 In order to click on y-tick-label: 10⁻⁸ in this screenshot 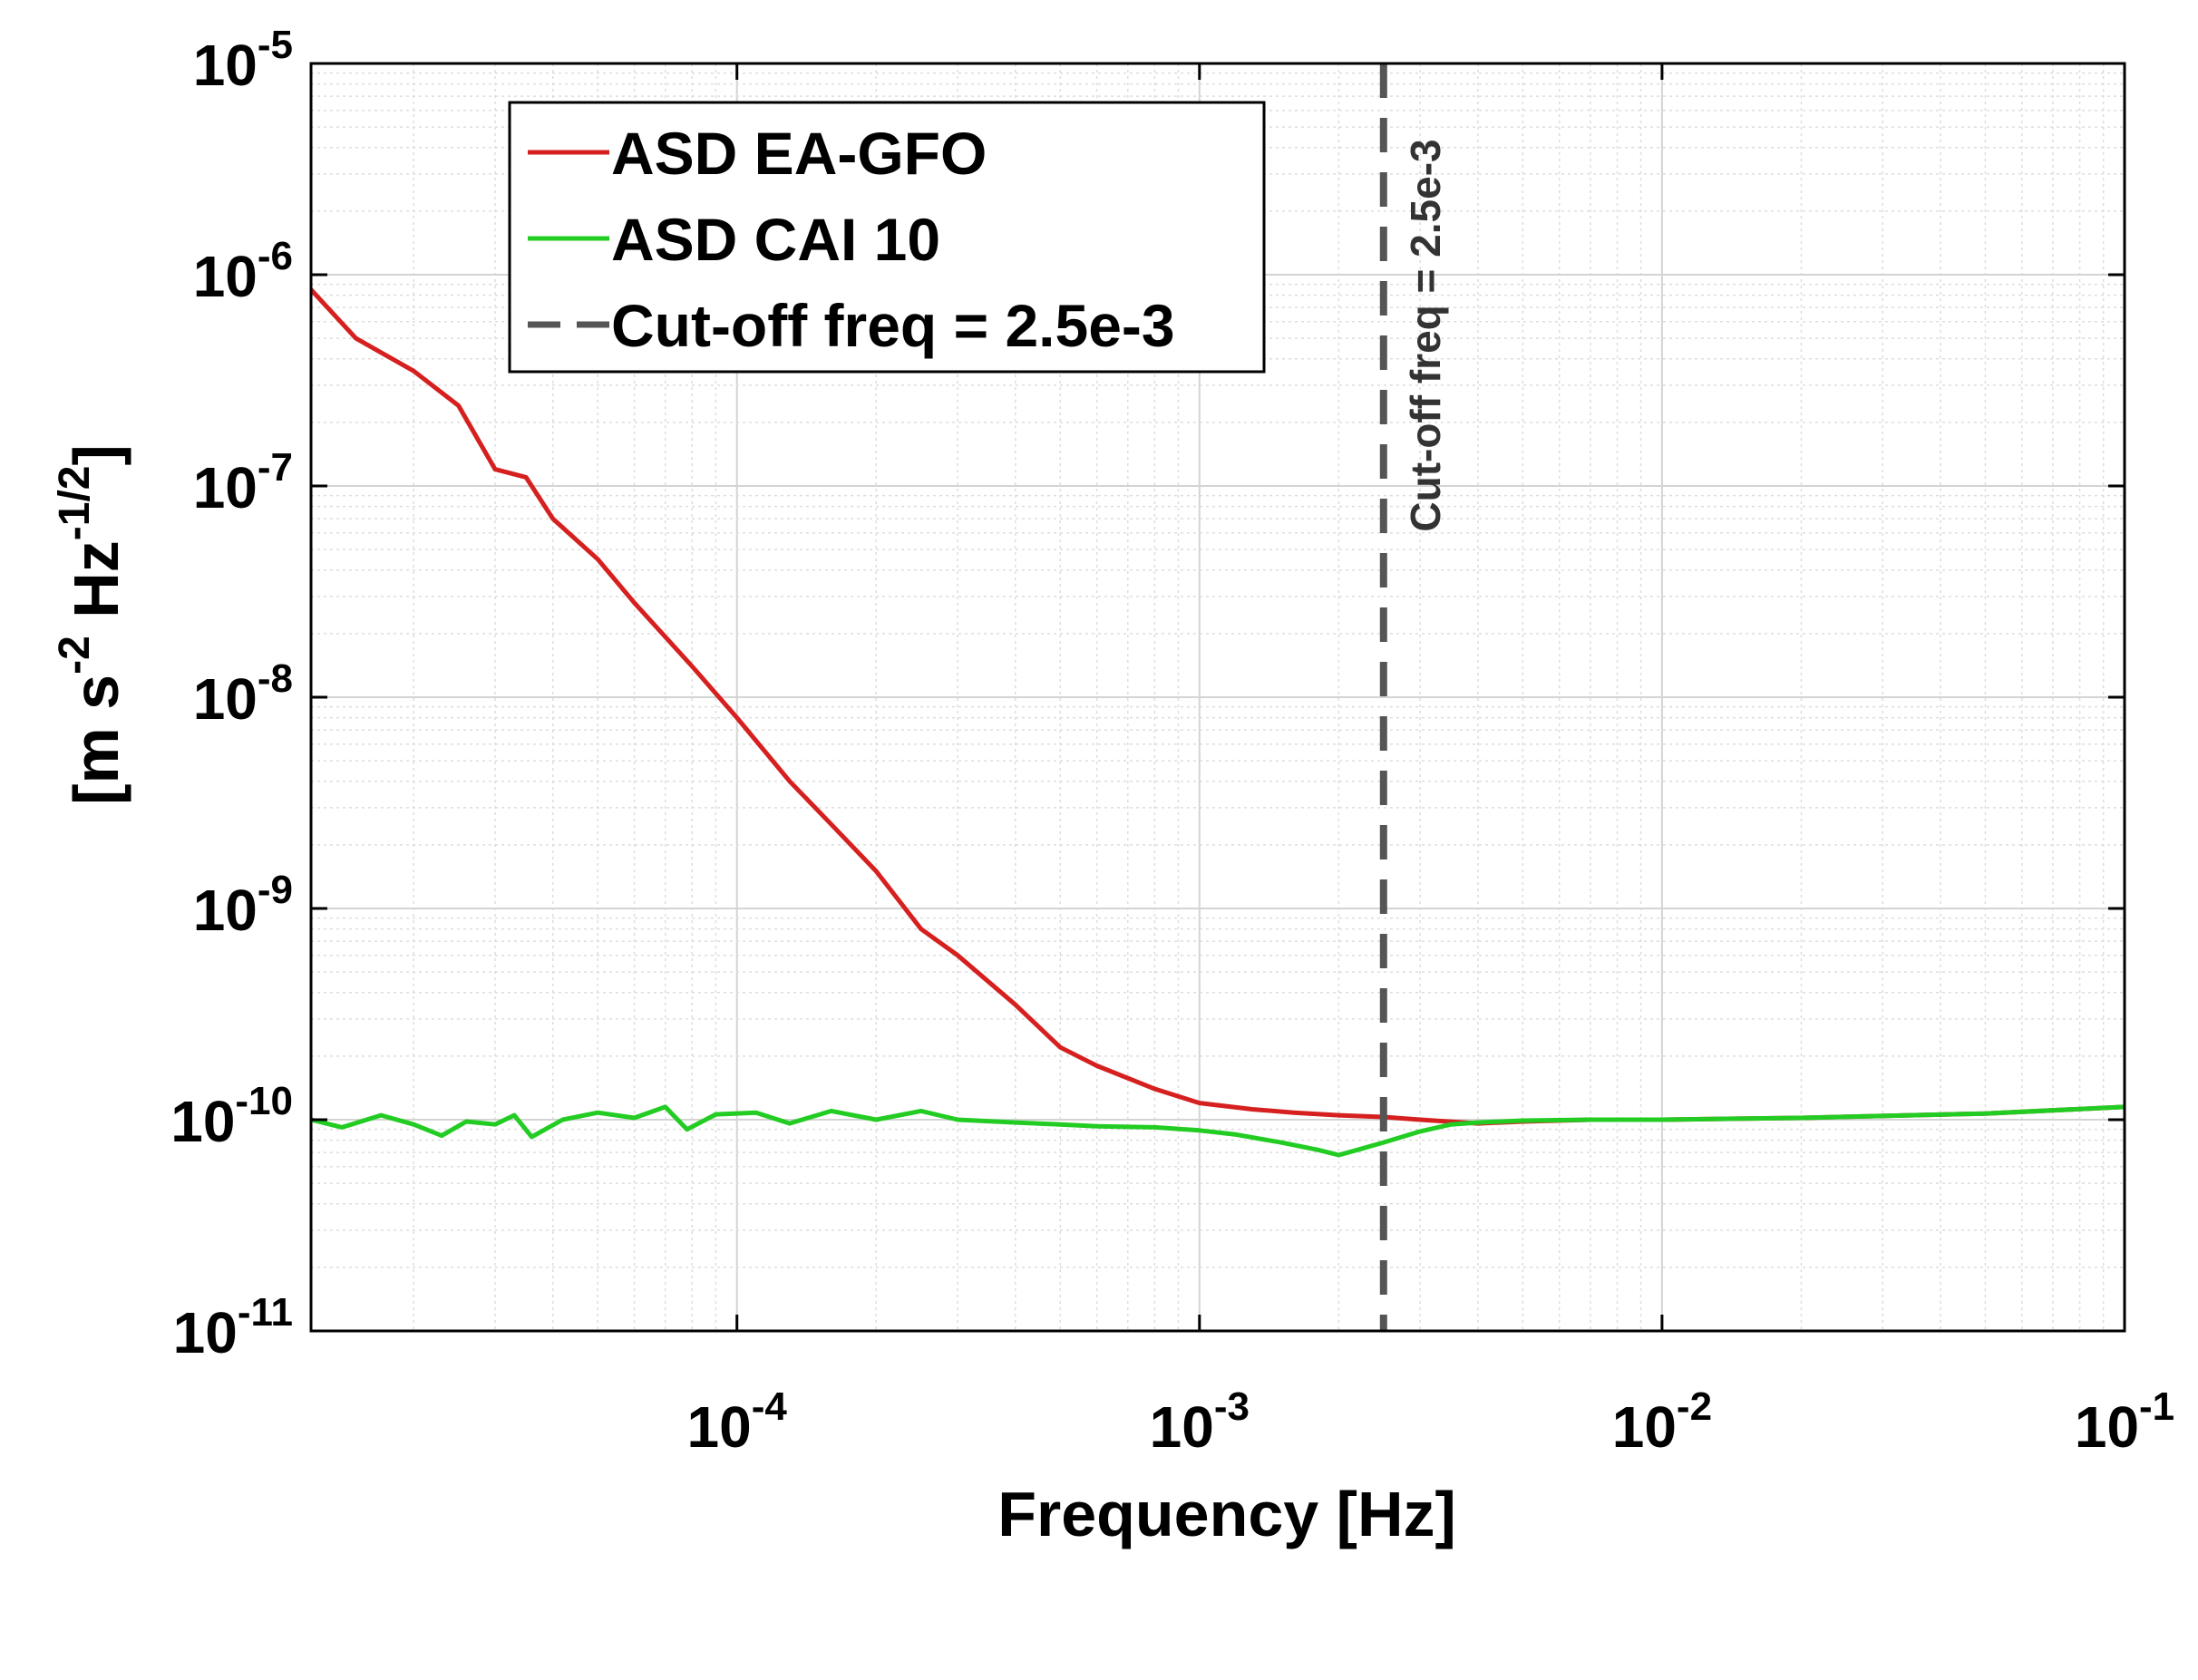, I will do `click(243, 694)`.